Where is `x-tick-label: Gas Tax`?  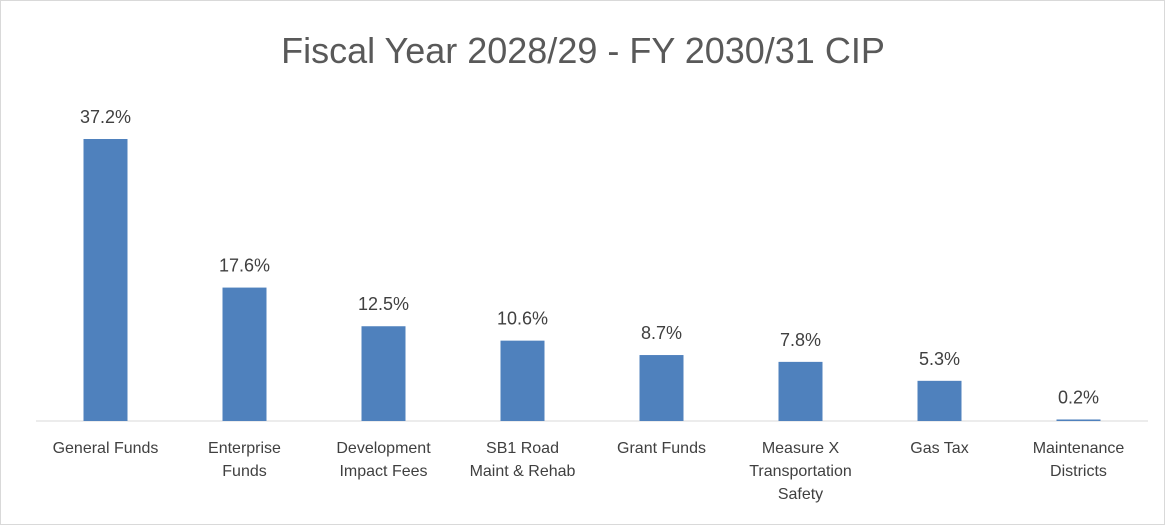
x-tick-label: Gas Tax is located at coordinates (939, 448).